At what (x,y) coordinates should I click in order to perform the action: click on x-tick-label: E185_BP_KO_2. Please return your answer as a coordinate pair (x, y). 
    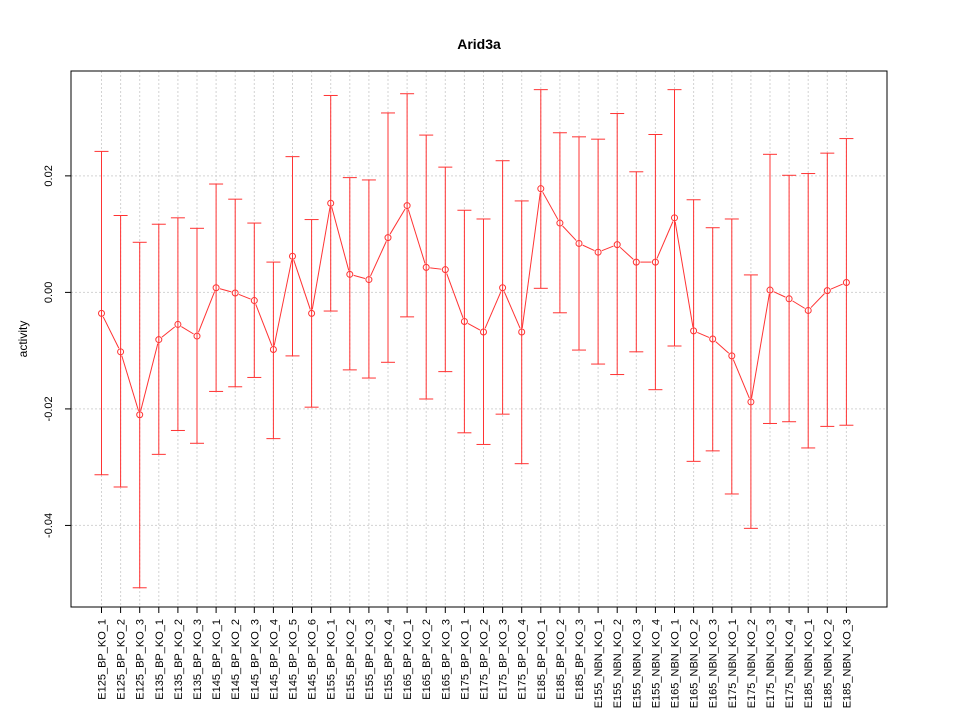
    Looking at the image, I should click on (561, 659).